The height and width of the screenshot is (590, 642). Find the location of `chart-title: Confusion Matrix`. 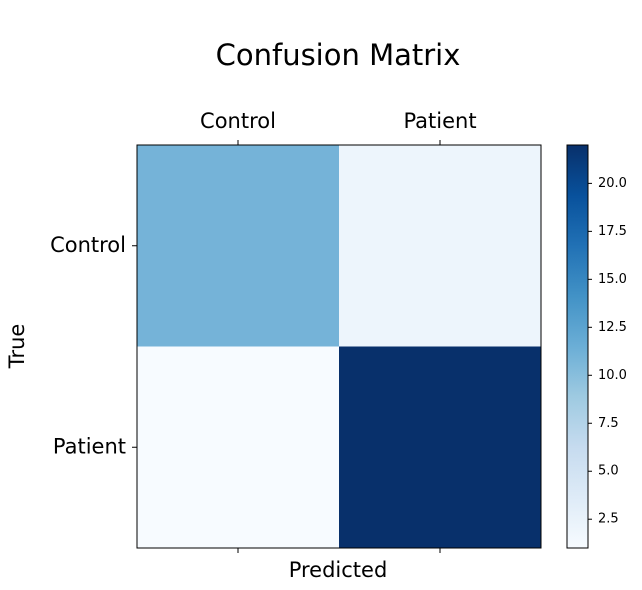

chart-title: Confusion Matrix is located at coordinates (338, 55).